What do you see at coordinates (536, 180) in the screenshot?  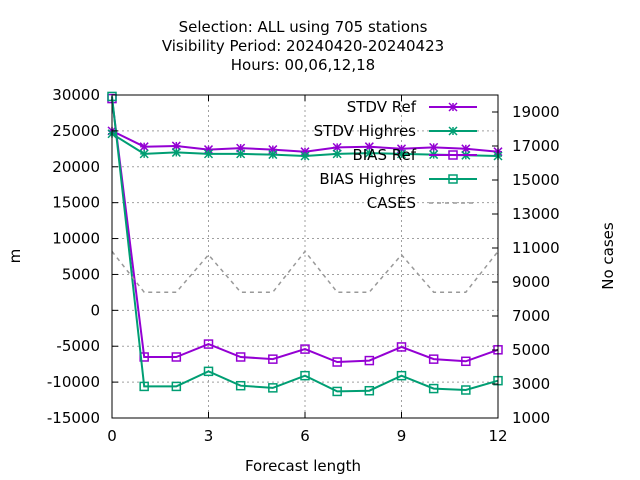 I see `y2-tick-label: 15000` at bounding box center [536, 180].